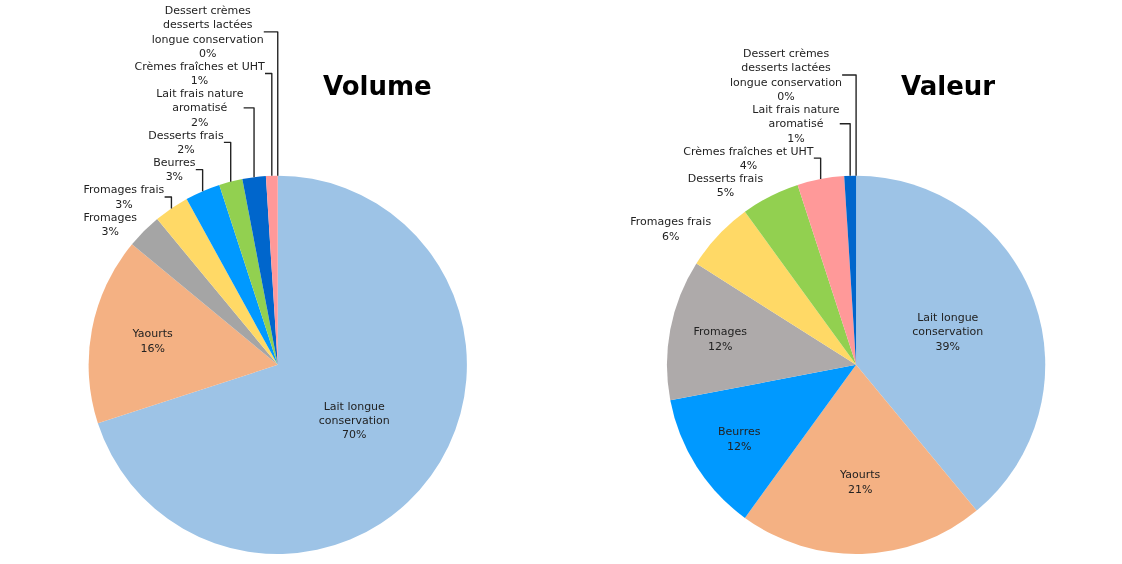 The height and width of the screenshot is (564, 1122). Describe the element at coordinates (377, 86) in the screenshot. I see `chart-title: Volume` at that location.